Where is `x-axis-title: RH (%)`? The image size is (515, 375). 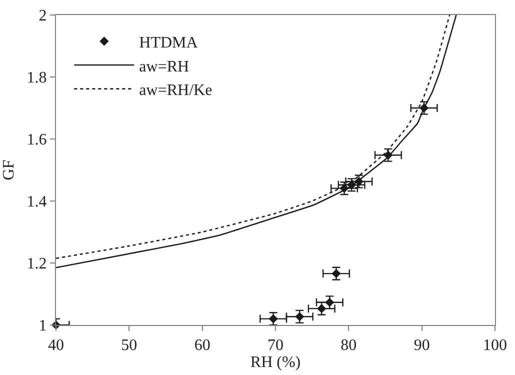
x-axis-title: RH (%) is located at coordinates (275, 363).